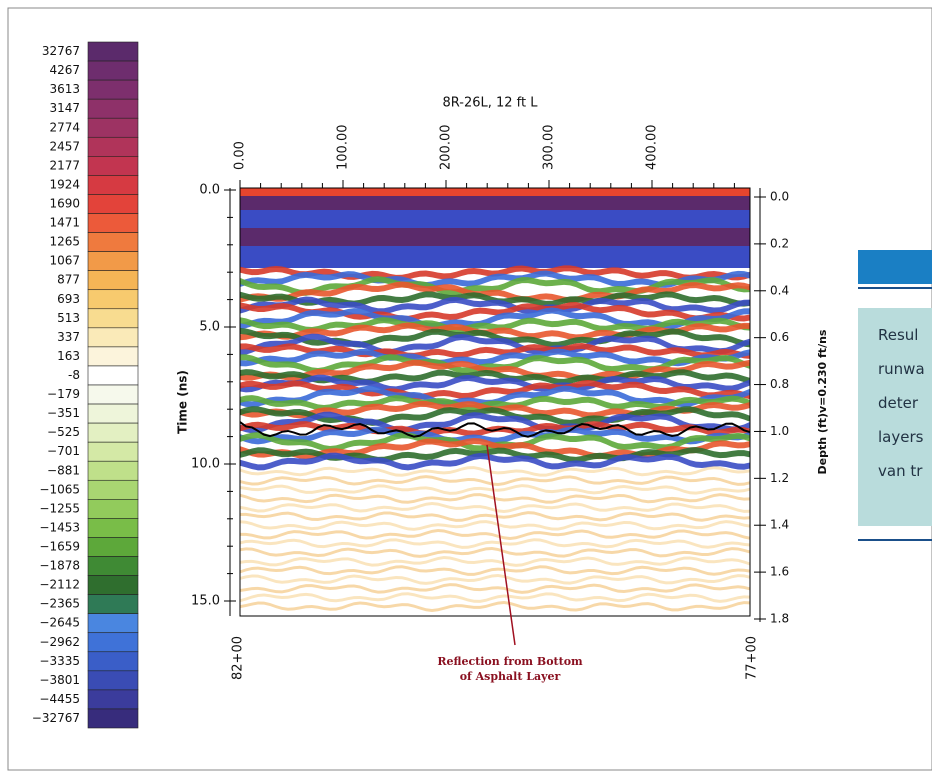  I want to click on right-tick-label: 1.0, so click(779, 431).